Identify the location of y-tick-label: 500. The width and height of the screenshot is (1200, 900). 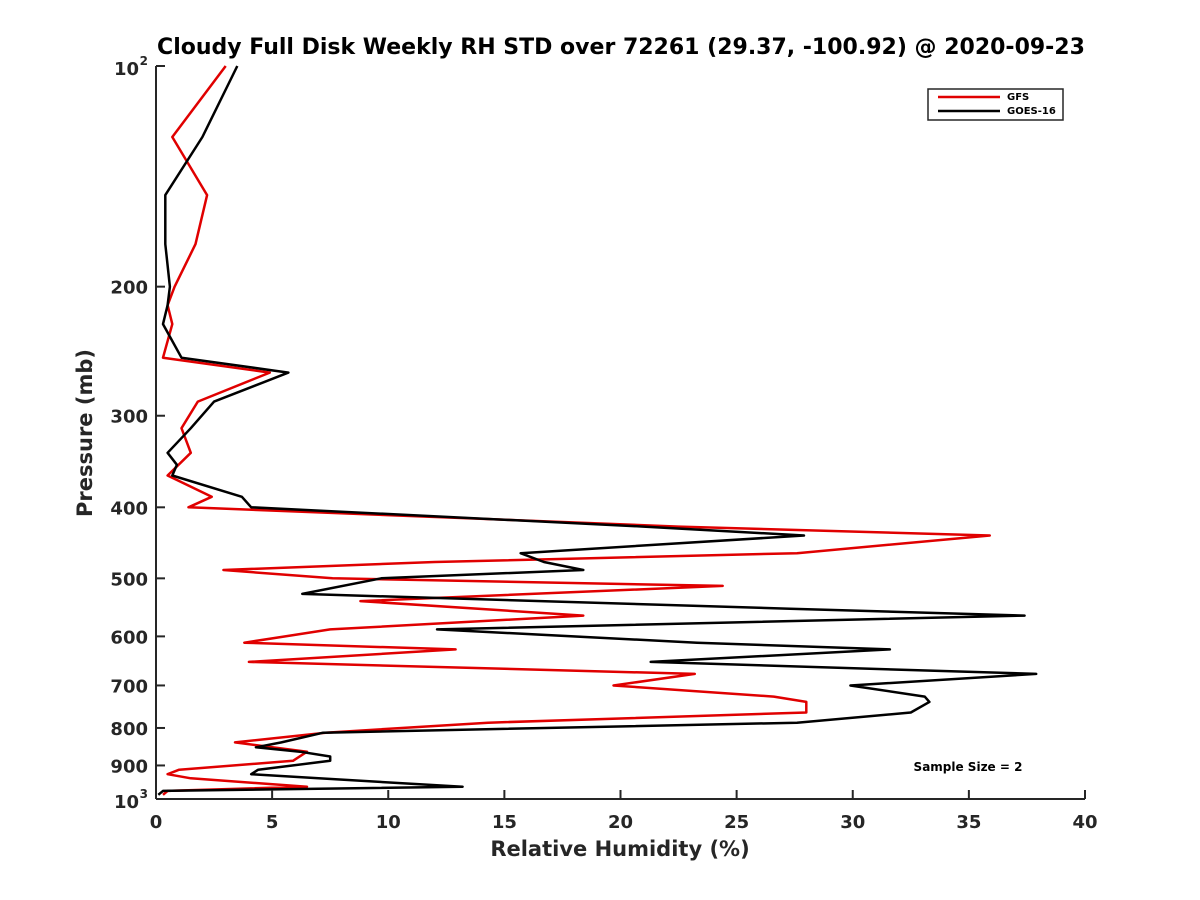
(129, 579).